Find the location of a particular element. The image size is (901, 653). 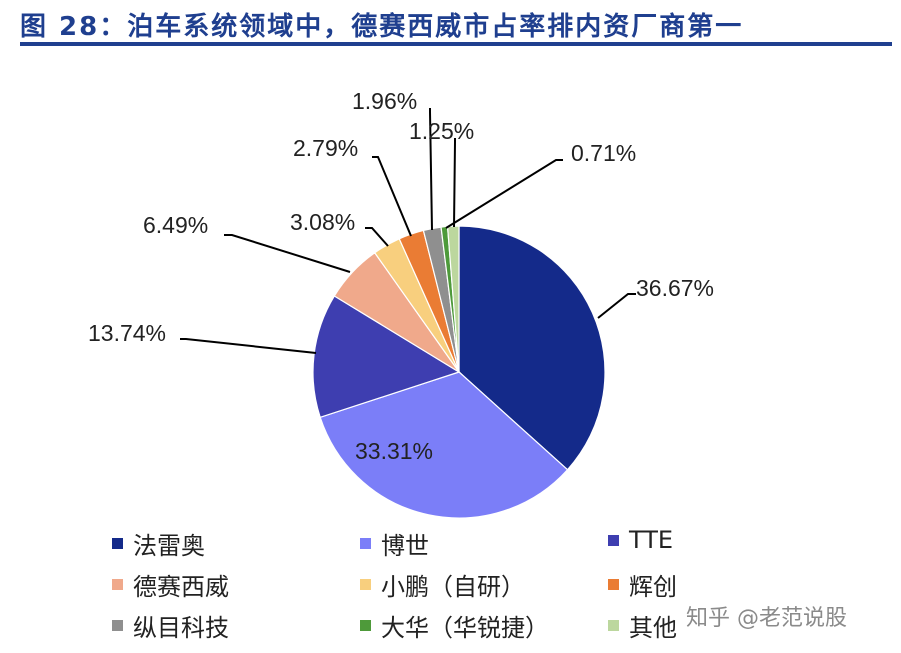

data-label-2: 33.31% is located at coordinates (394, 451).